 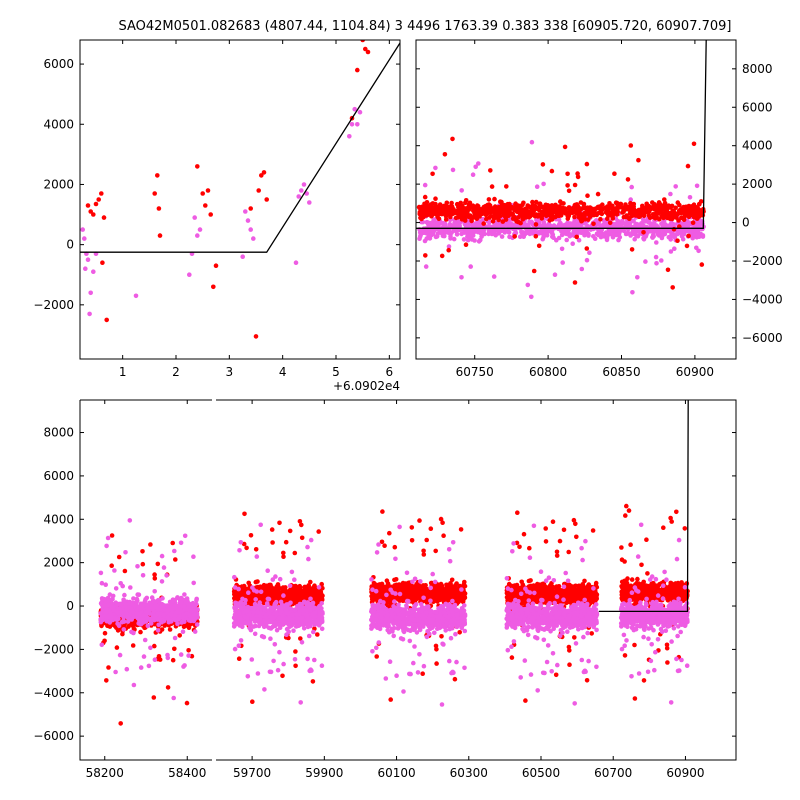 I want to click on x-tick-label: 60850, so click(x=621, y=372).